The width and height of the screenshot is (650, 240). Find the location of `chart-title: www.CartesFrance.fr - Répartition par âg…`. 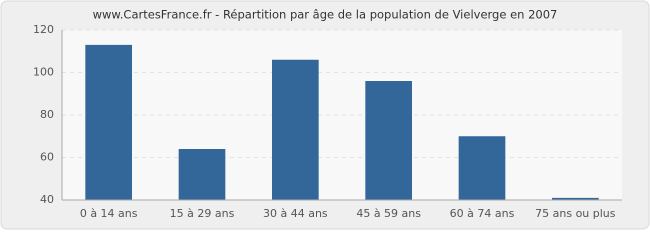

chart-title: www.CartesFrance.fr - Répartition par âg… is located at coordinates (325, 15).